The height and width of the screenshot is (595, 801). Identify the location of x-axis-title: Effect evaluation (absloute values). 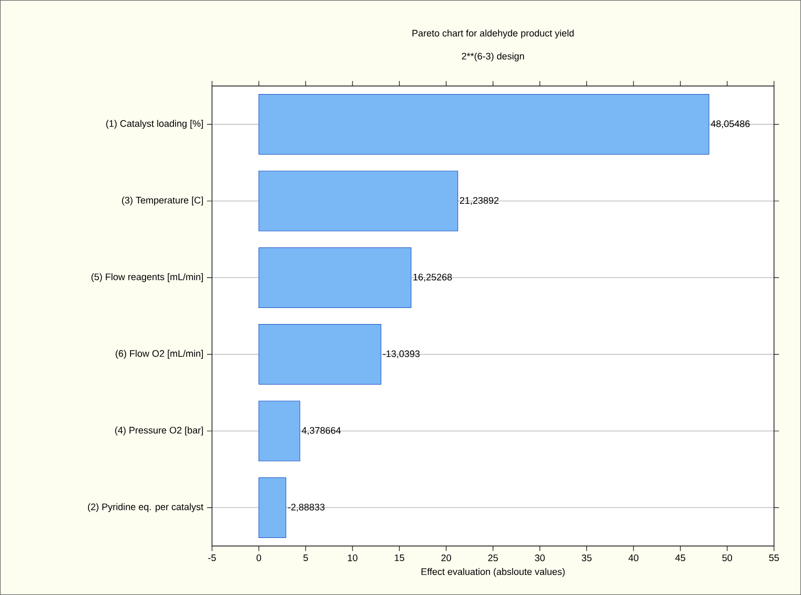
(493, 572).